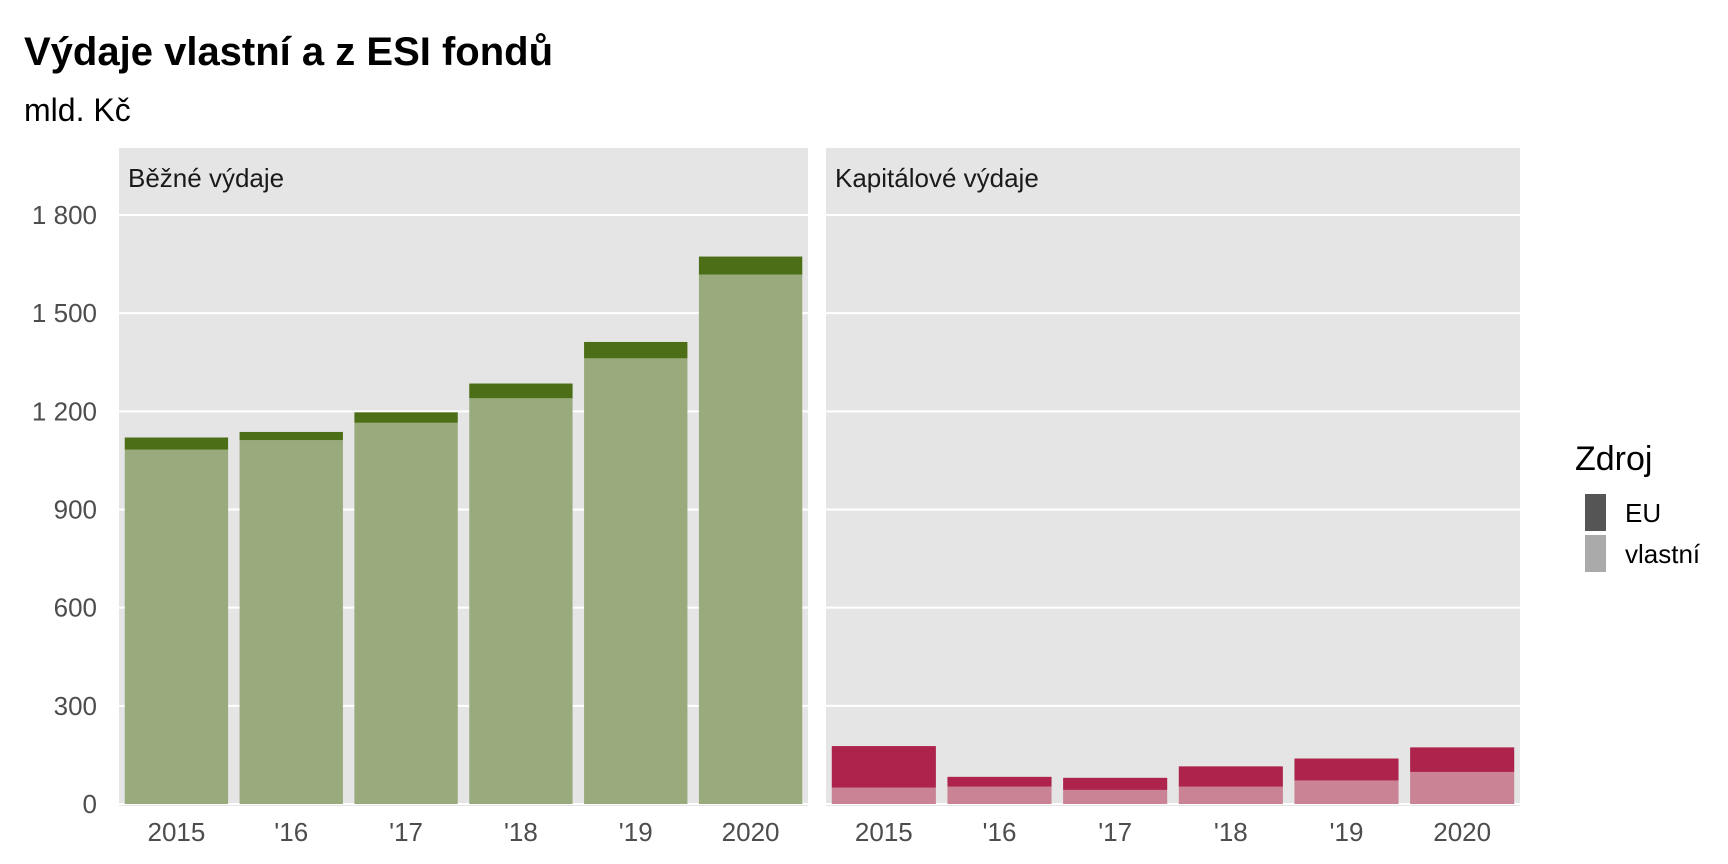  What do you see at coordinates (75, 510) in the screenshot?
I see `y-tick-label: 900` at bounding box center [75, 510].